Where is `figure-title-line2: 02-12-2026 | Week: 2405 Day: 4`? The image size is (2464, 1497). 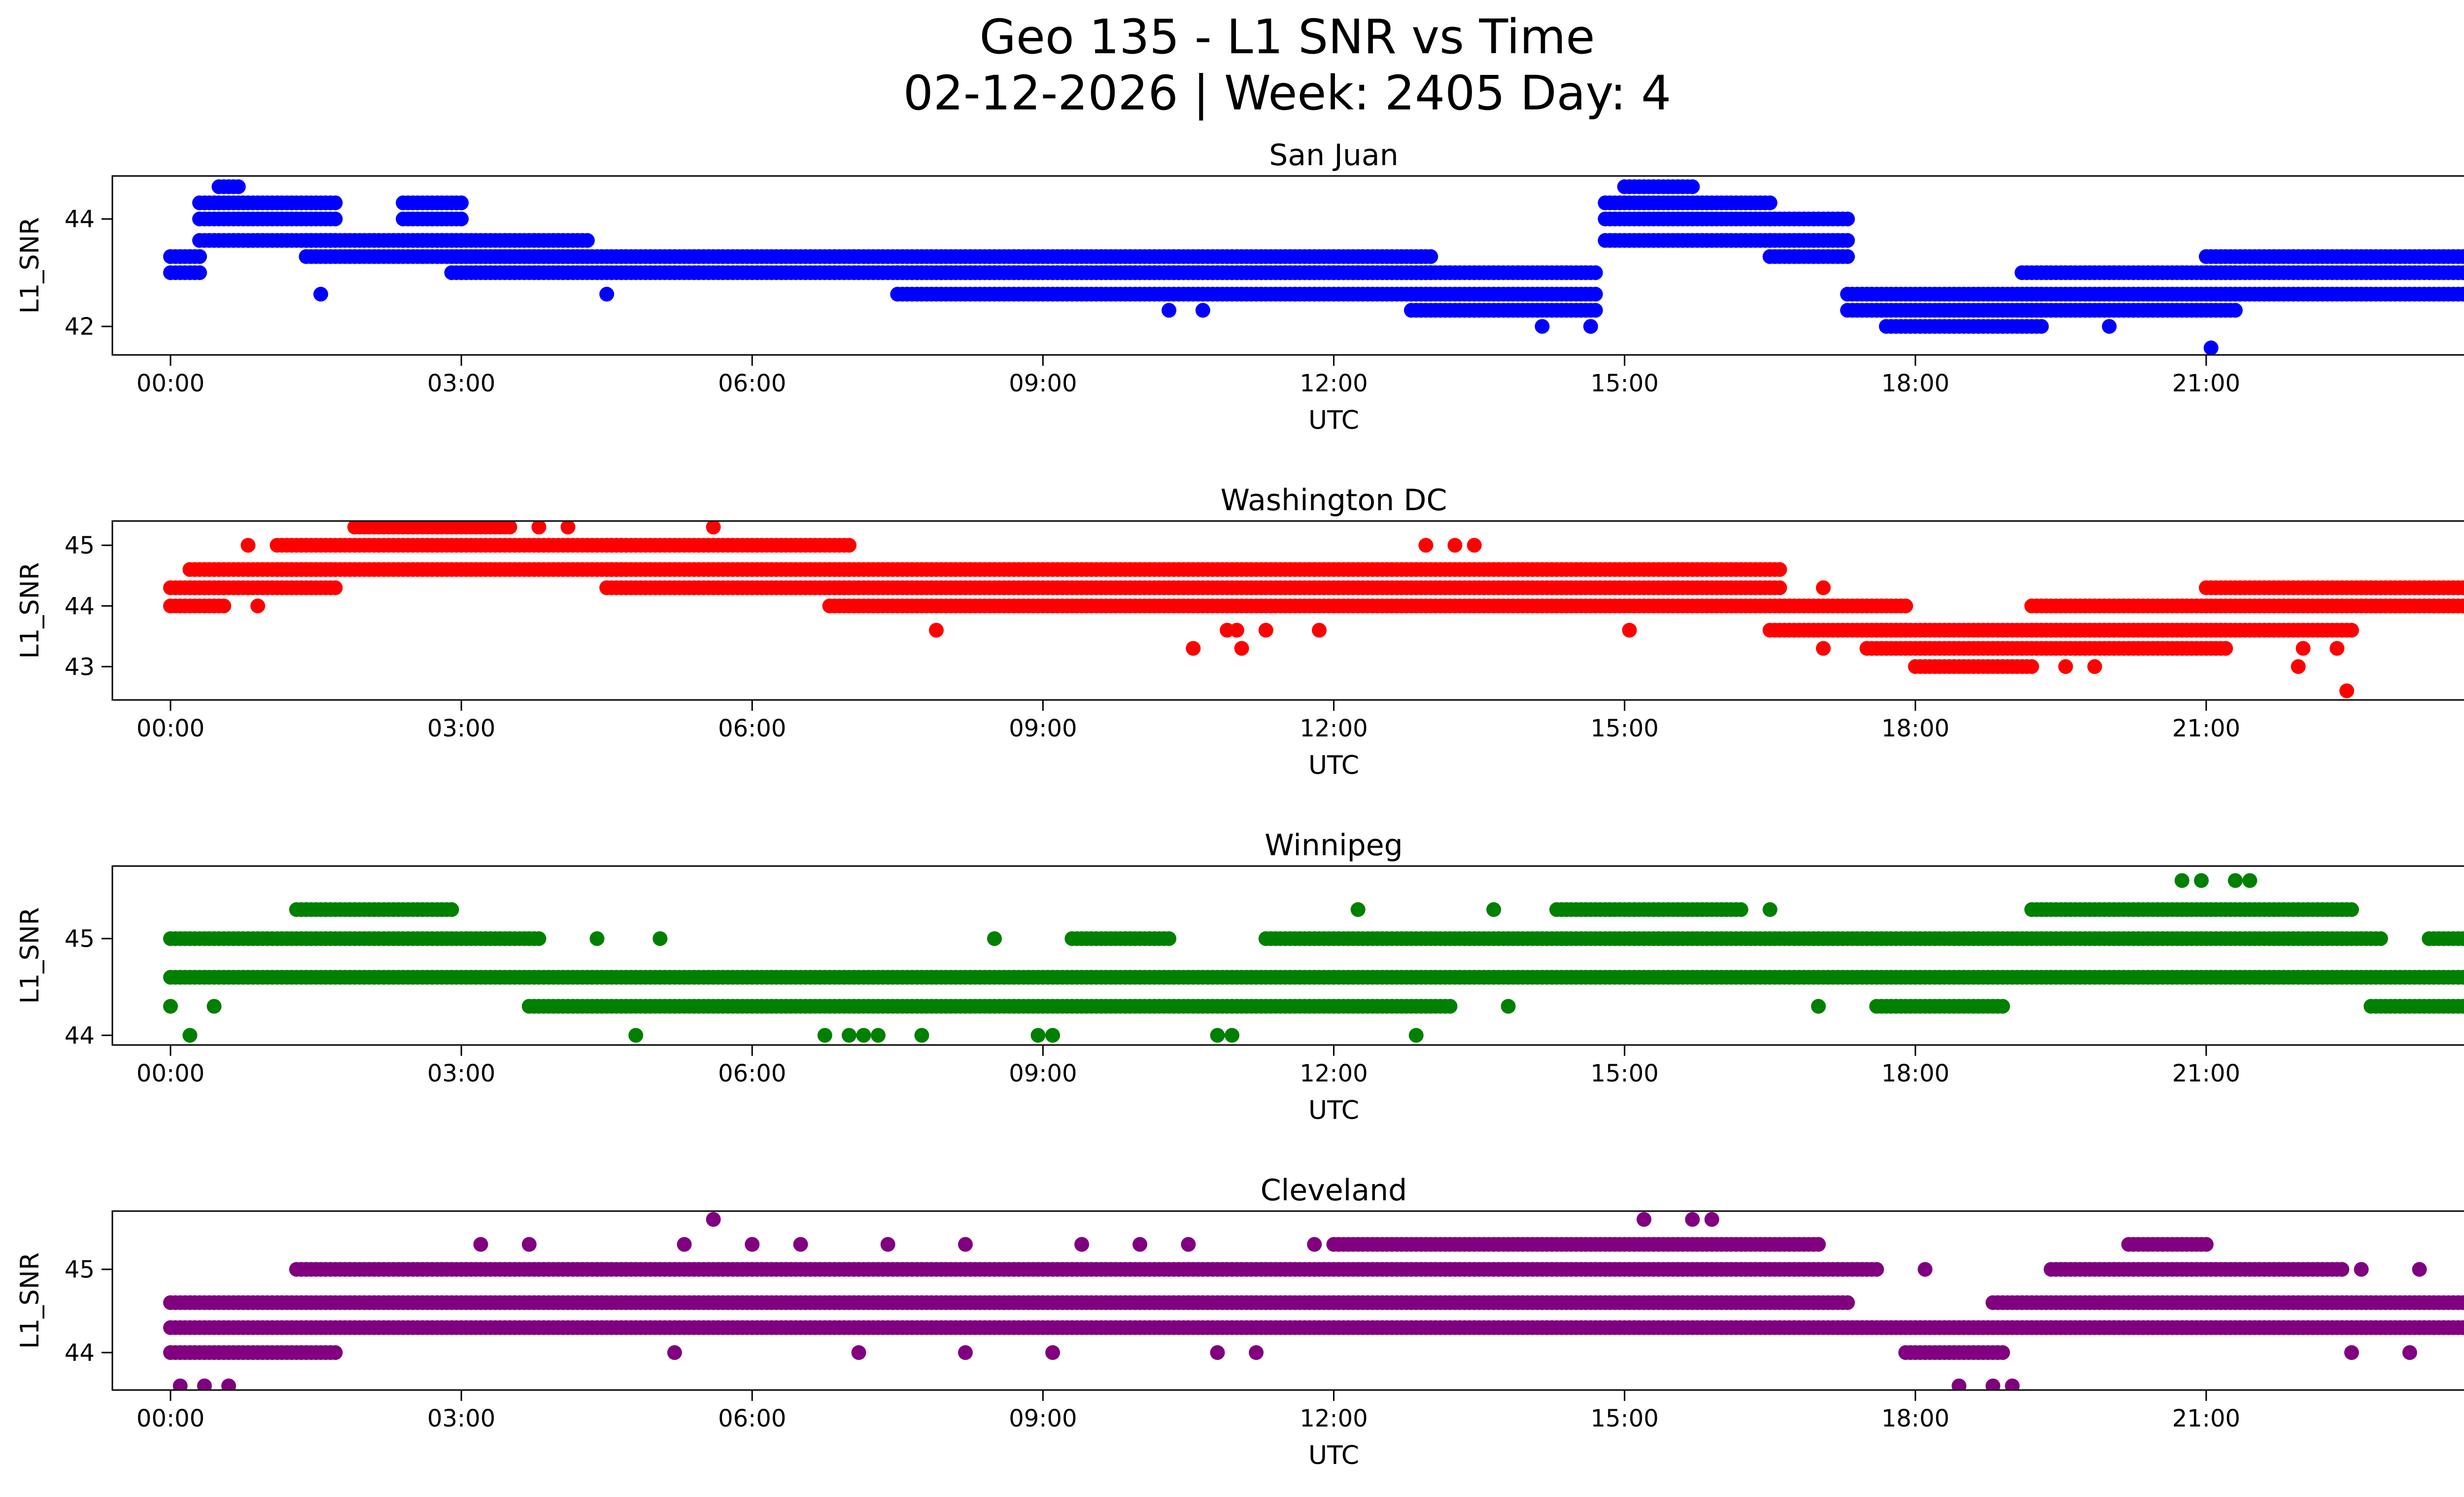 figure-title-line2: 02-12-2026 | Week: 2405 Day: 4 is located at coordinates (1287, 93).